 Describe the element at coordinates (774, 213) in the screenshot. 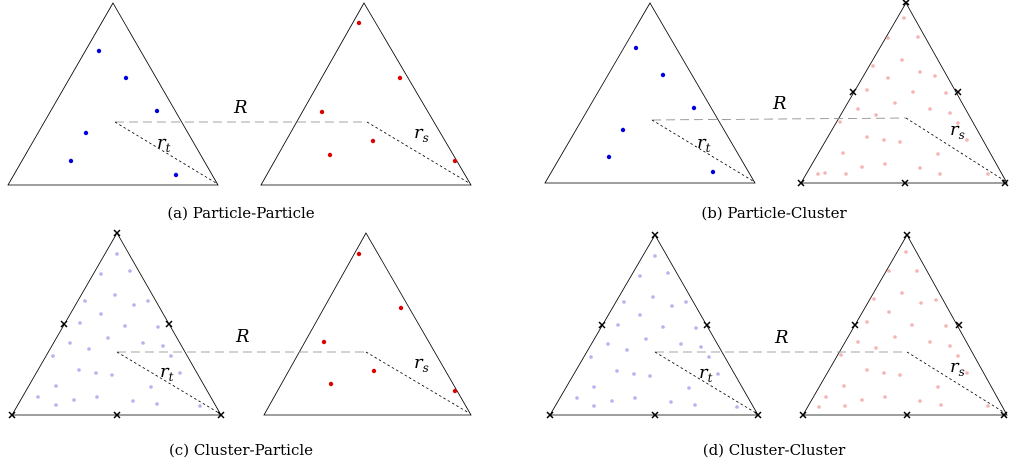

I see `caption: (b) Particle-Cluster` at that location.